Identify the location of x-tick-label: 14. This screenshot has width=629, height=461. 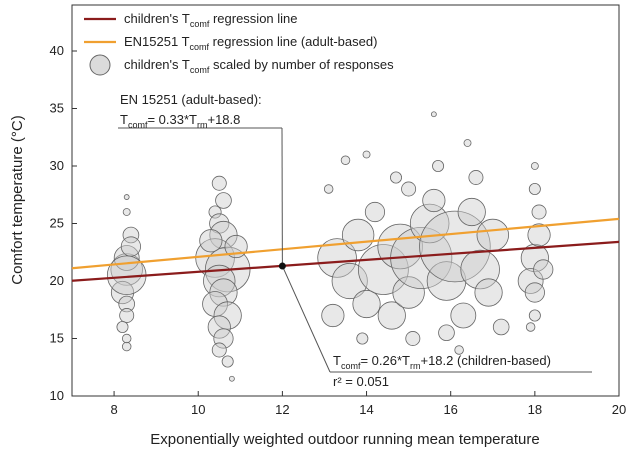
(366, 409).